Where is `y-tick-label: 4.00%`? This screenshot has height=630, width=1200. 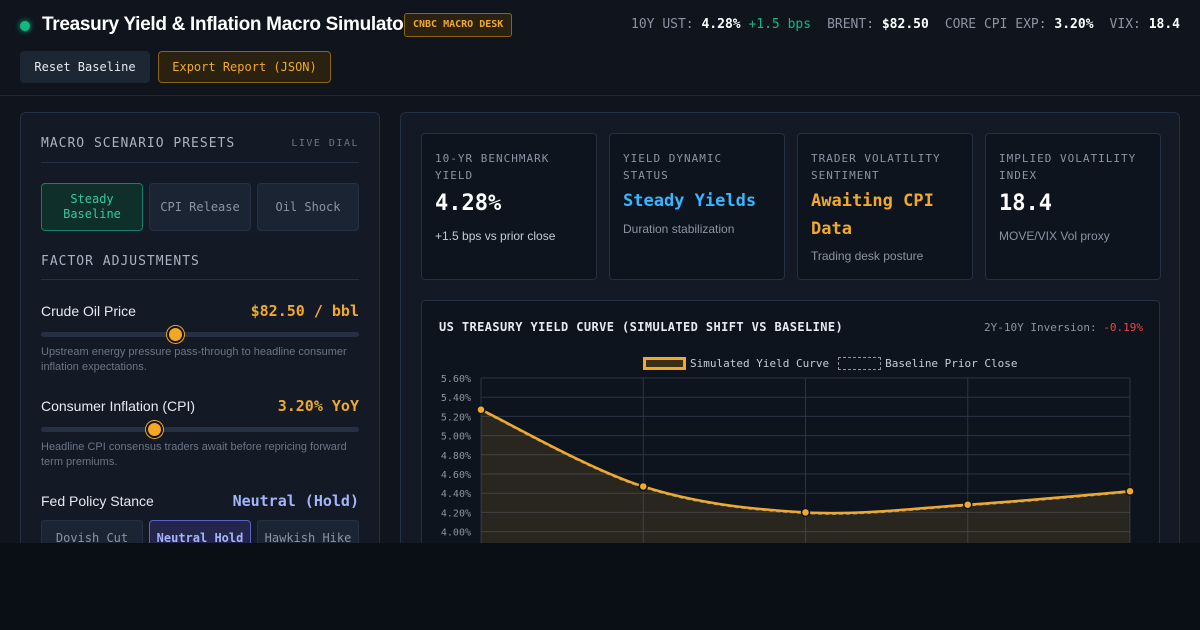 y-tick-label: 4.00% is located at coordinates (456, 533).